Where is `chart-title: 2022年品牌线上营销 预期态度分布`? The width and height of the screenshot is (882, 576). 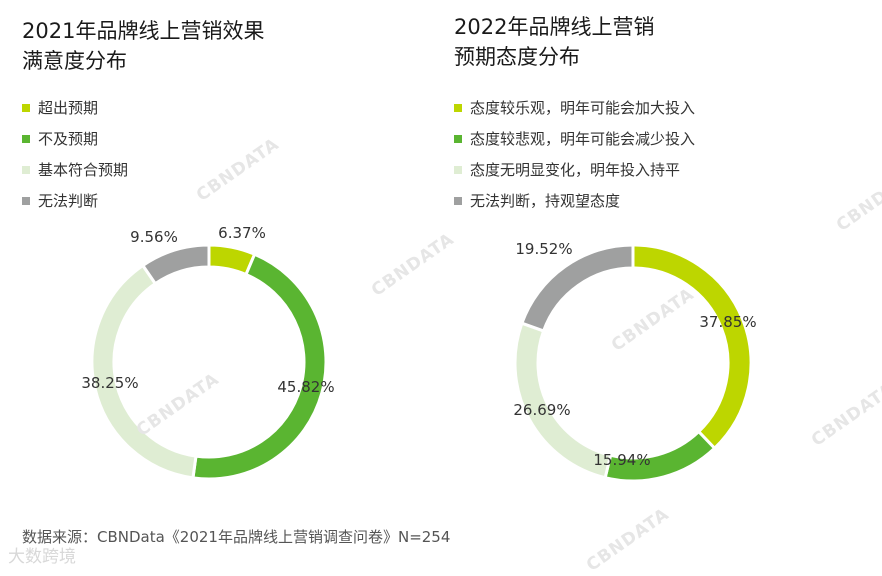
chart-title: 2022年品牌线上营销 预期态度分布 is located at coordinates (554, 42).